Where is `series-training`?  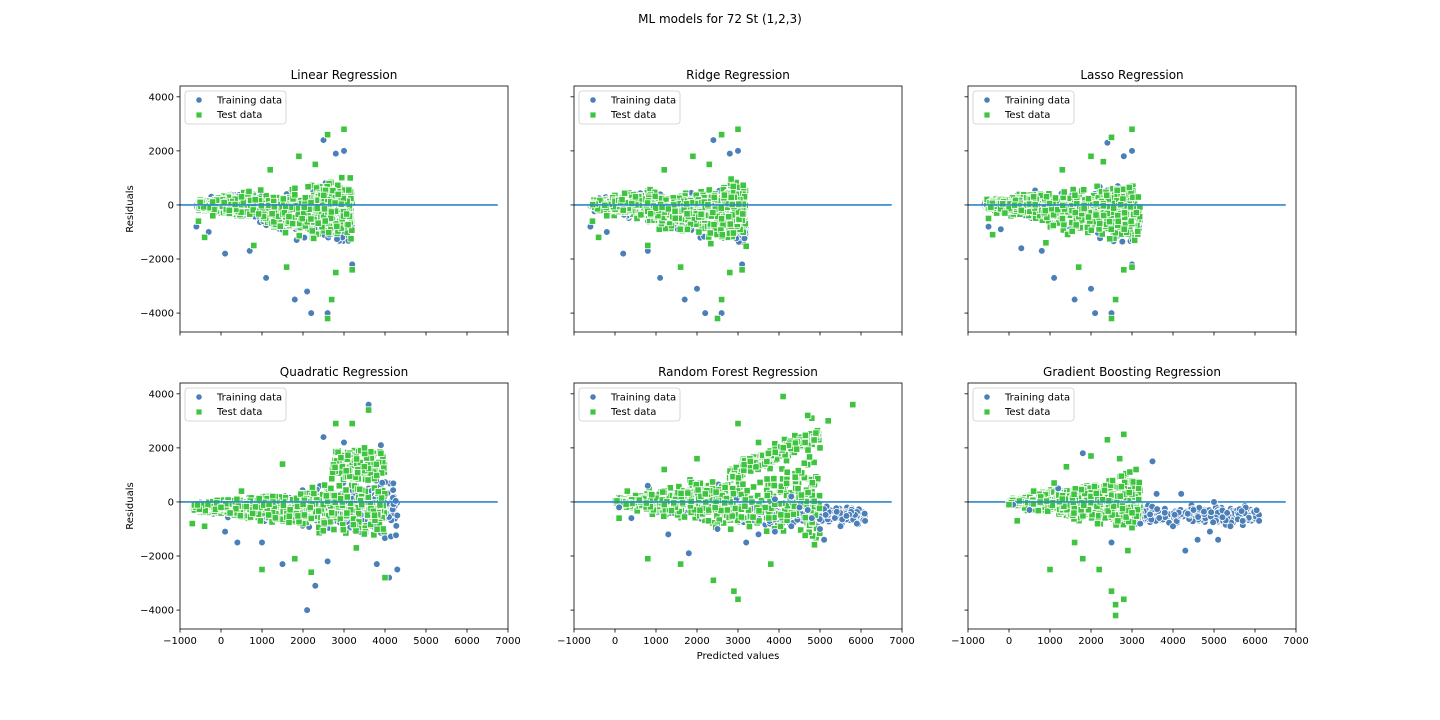
series-training is located at coordinates (666, 226).